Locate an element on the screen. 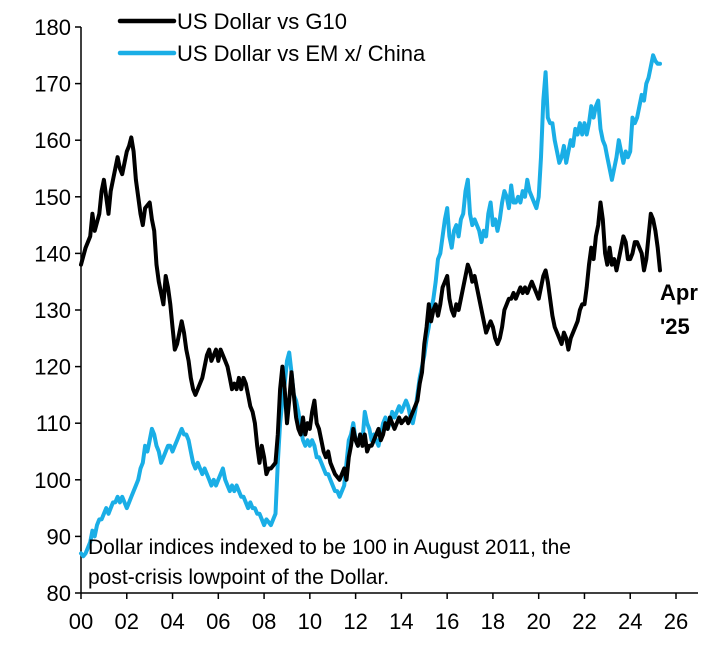  y-axis: 80 90 100 110 120 130 140 150 160 170 180 is located at coordinates (58, 310).